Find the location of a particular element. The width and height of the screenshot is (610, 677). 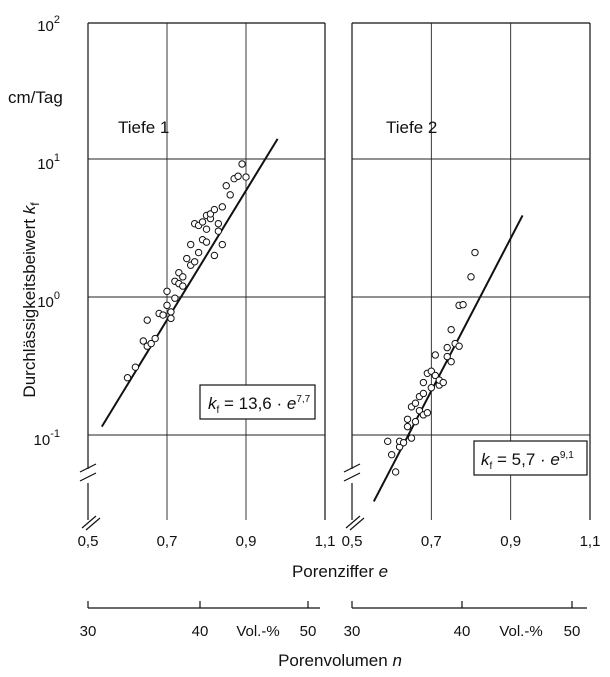

y-axis-unit: cm/Tag is located at coordinates (35, 97).